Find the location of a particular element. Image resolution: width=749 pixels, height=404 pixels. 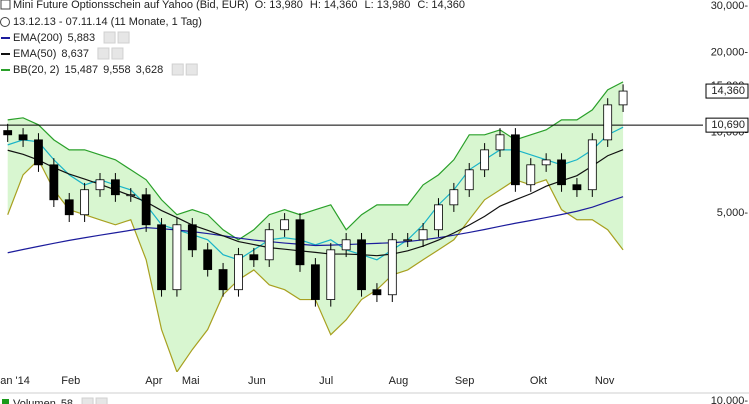

legend-label: EMA(200) is located at coordinates (38, 38).